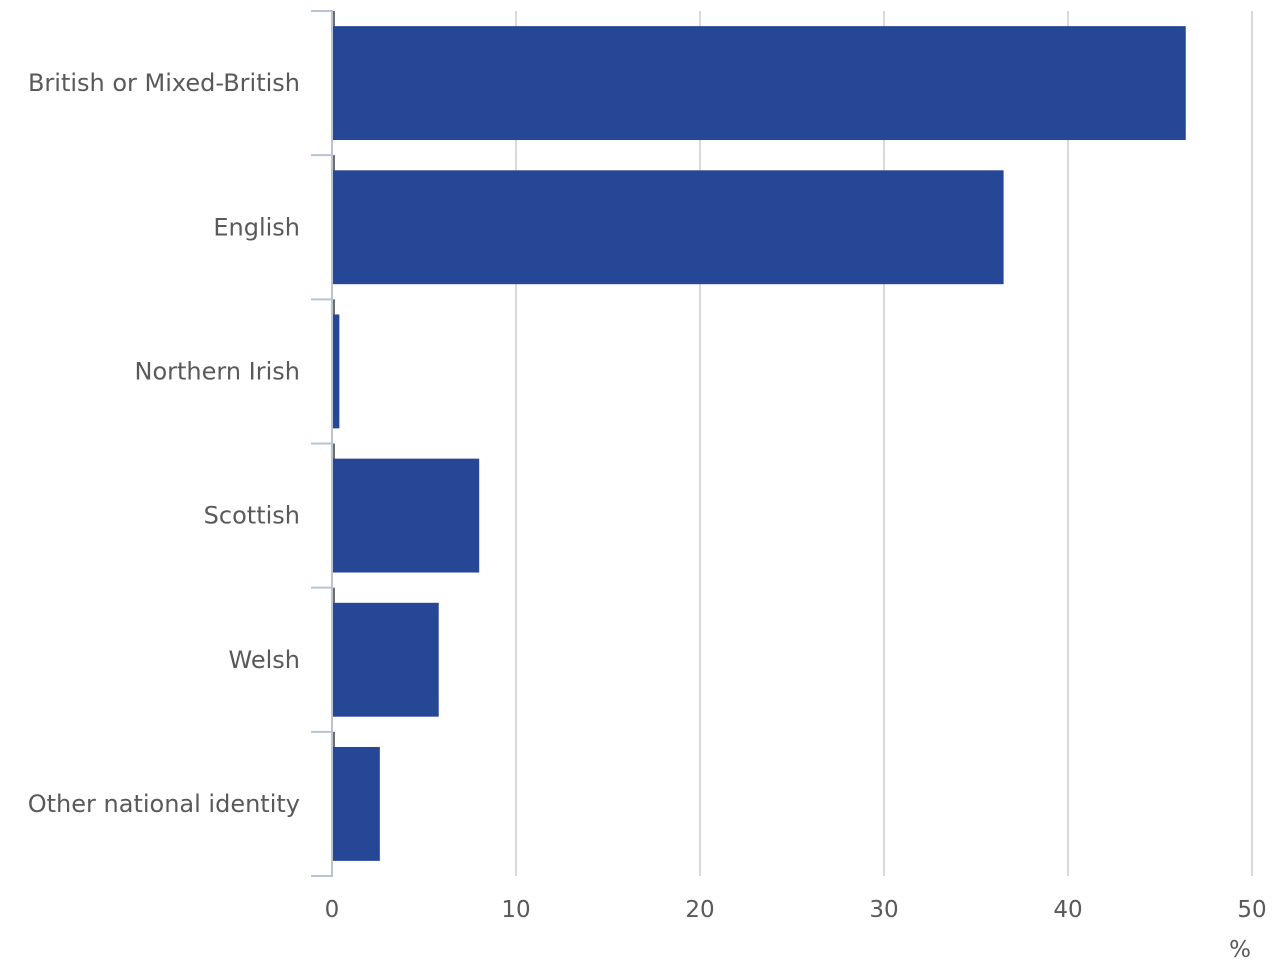 The image size is (1277, 962). What do you see at coordinates (164, 804) in the screenshot?
I see `category-label: Other national identity` at bounding box center [164, 804].